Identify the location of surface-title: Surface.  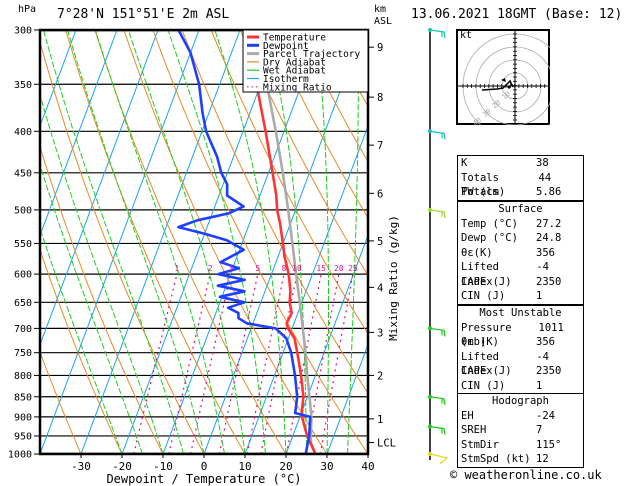
(520, 209).